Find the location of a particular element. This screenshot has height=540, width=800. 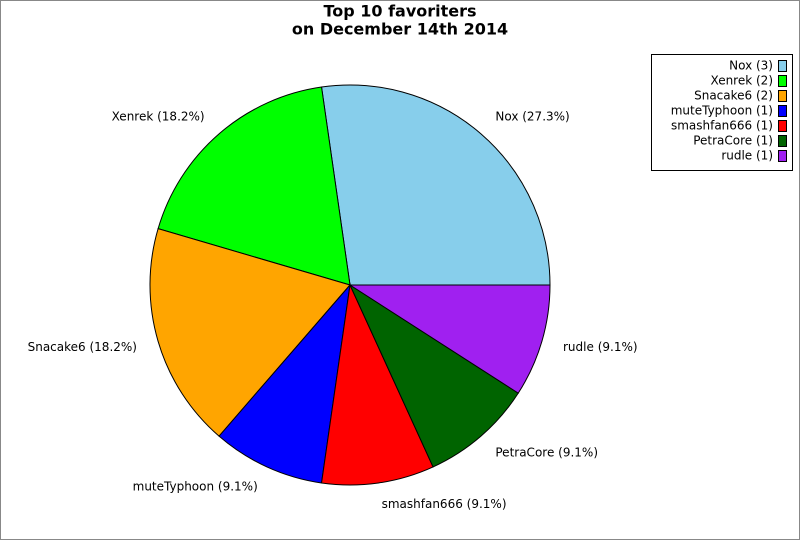

slice-label: Snacake6 (18.2%) is located at coordinates (82, 347).